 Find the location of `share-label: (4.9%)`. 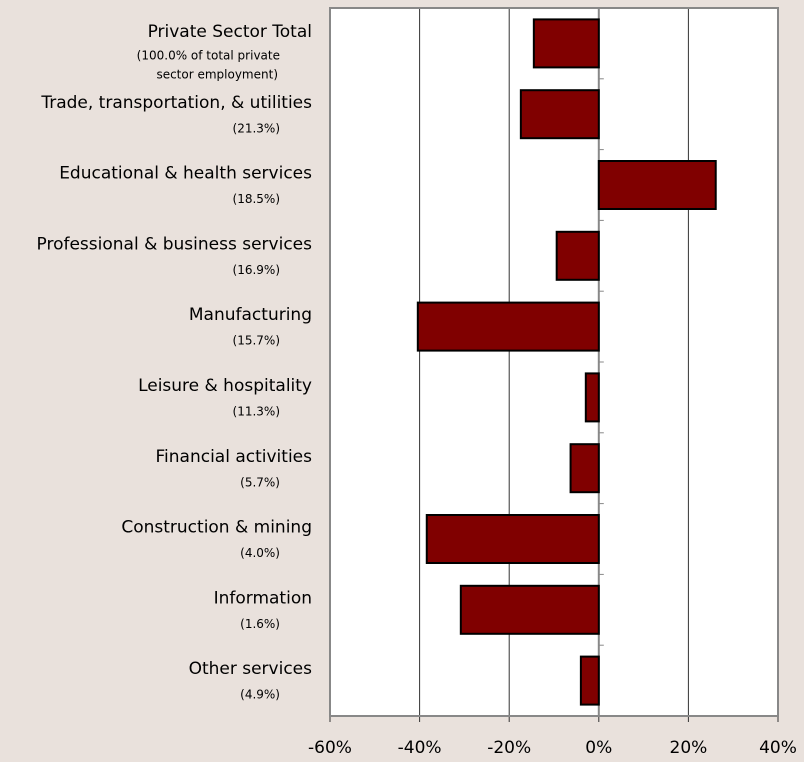

share-label: (4.9%) is located at coordinates (260, 695).